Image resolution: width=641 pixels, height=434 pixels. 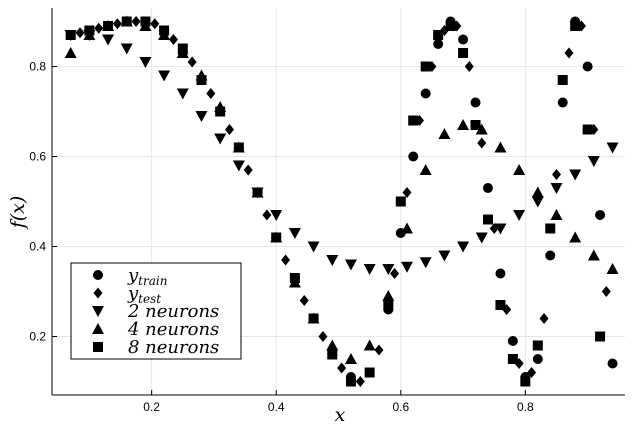 I want to click on legend-marker, so click(x=98, y=275).